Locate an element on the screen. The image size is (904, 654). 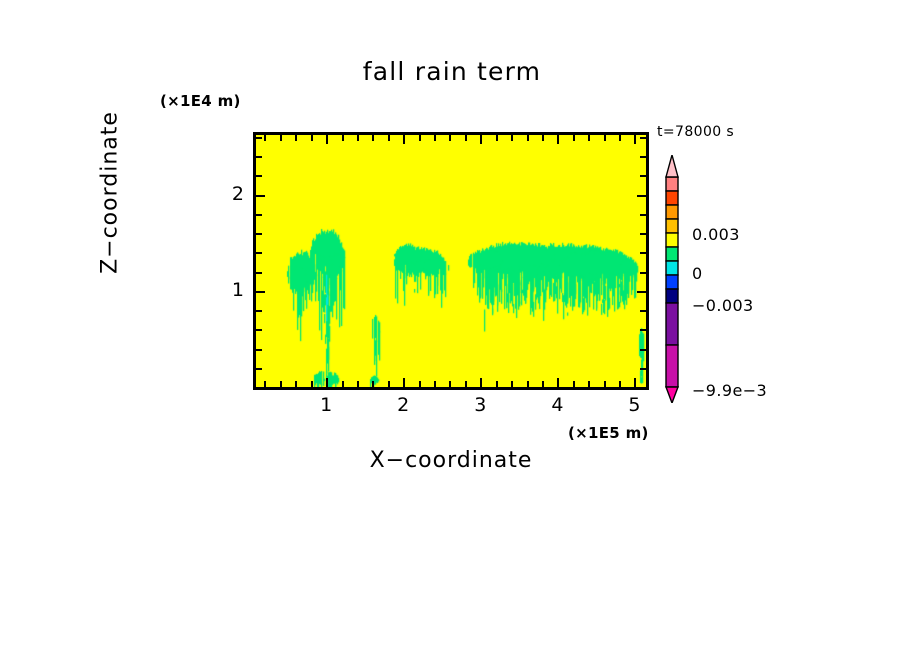
time-annotation: t=78000 s is located at coordinates (696, 132).